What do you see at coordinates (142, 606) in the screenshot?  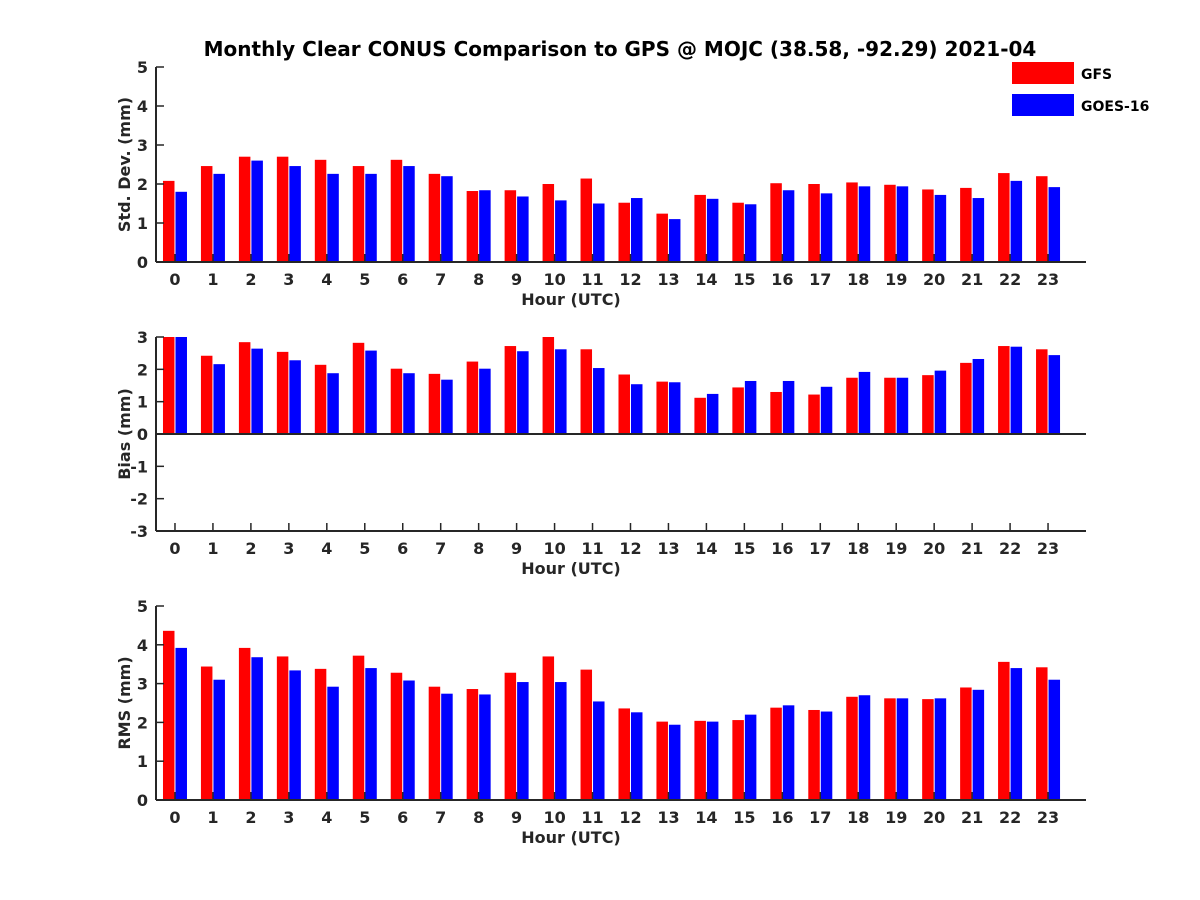 I see `y-tick-label: 5` at bounding box center [142, 606].